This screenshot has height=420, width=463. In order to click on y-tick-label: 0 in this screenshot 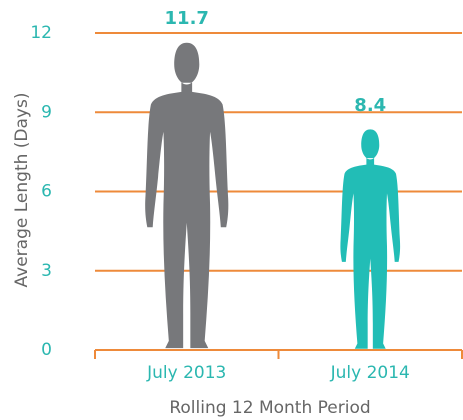, I will do `click(46, 350)`.